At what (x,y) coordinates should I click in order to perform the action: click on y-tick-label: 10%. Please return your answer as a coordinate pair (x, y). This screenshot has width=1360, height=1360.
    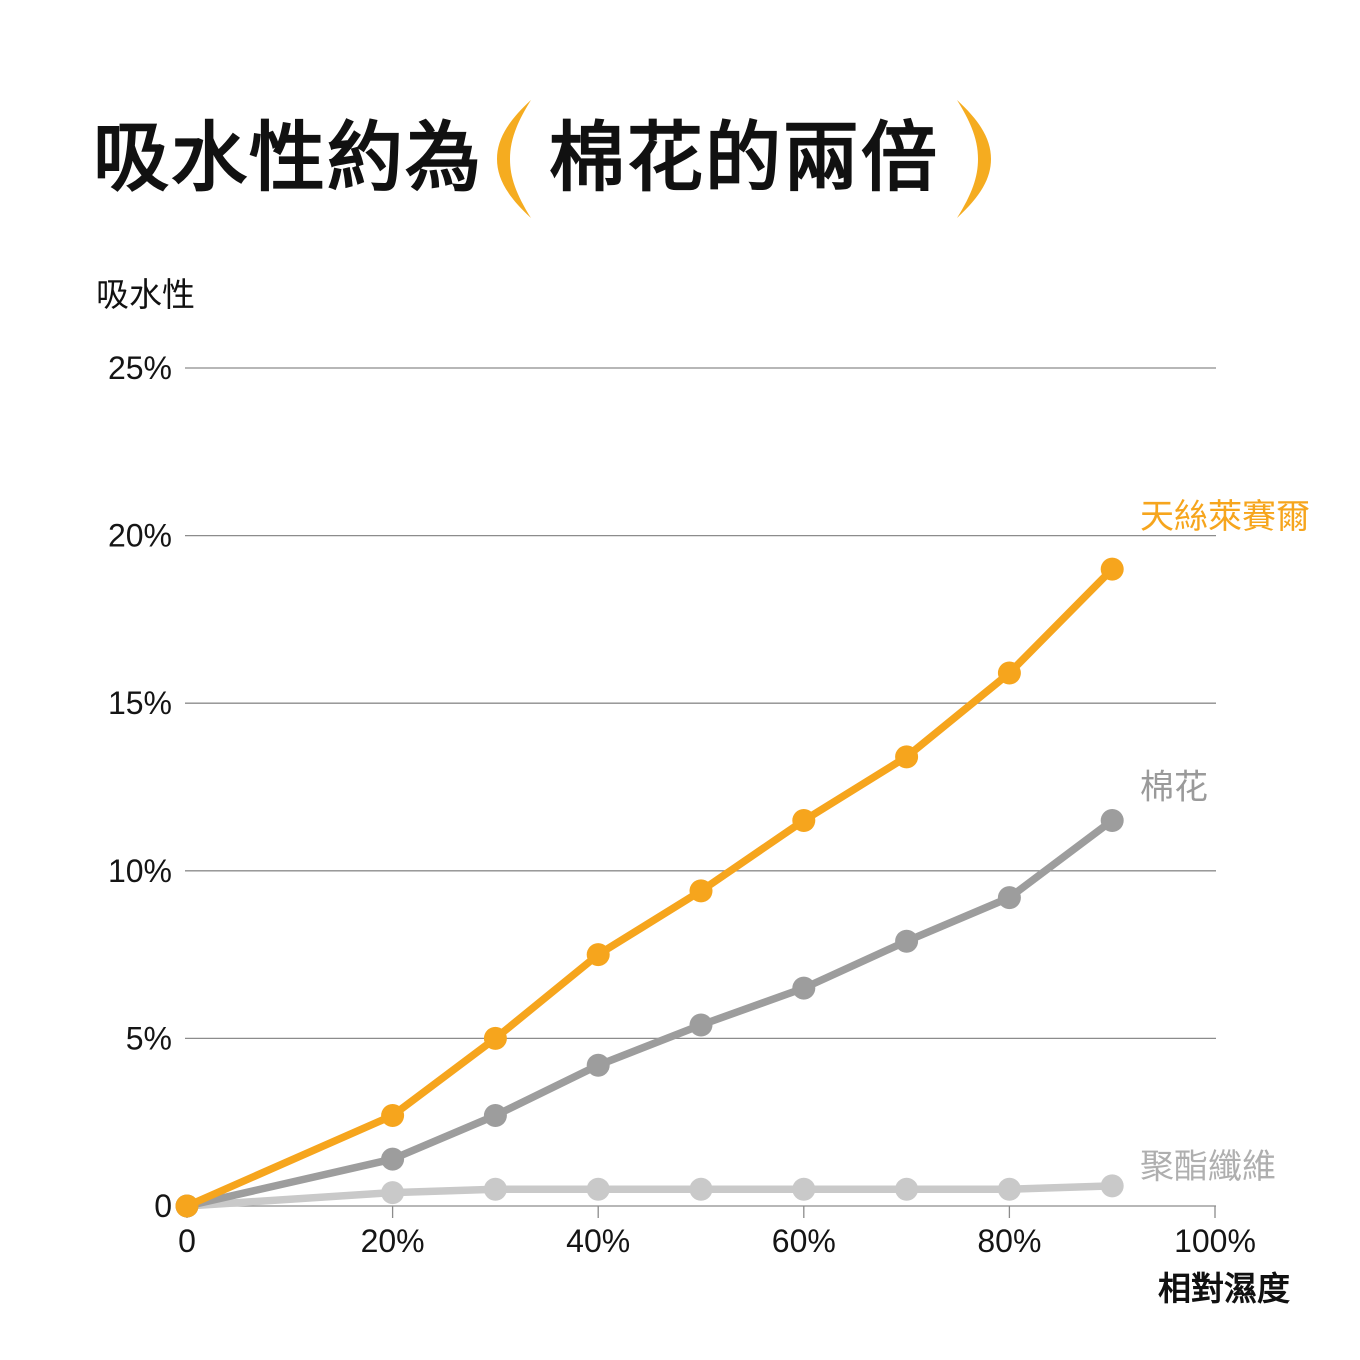
    Looking at the image, I should click on (140, 871).